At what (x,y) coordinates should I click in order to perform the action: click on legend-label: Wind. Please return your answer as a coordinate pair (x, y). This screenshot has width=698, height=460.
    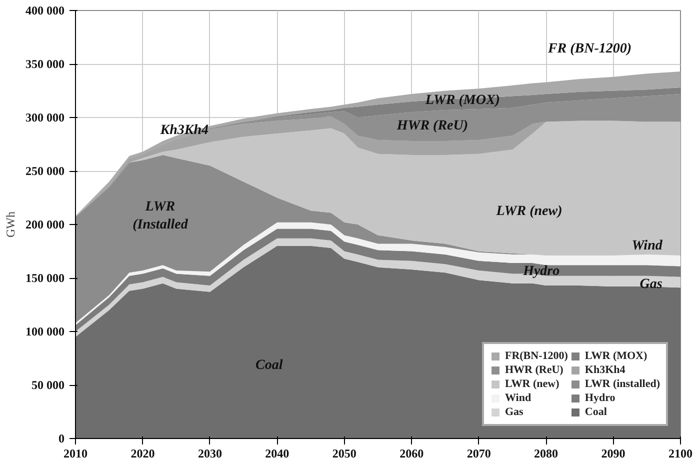
    Looking at the image, I should click on (518, 398).